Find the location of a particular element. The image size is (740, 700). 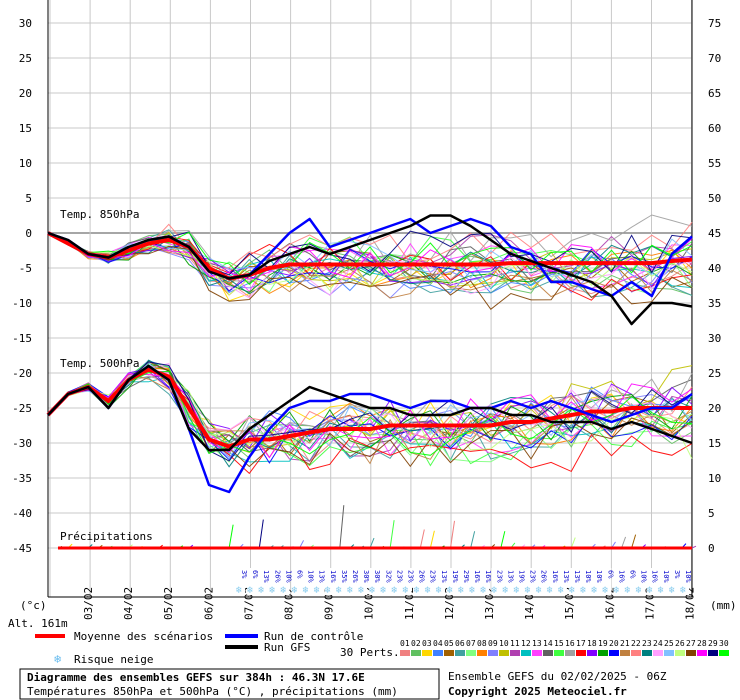

snow-percent-label: 13% is located at coordinates (322, 576).